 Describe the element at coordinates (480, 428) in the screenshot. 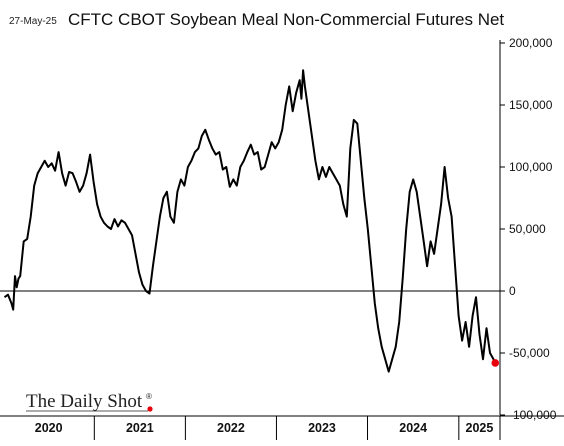

I see `x-tick-label: 2025` at that location.